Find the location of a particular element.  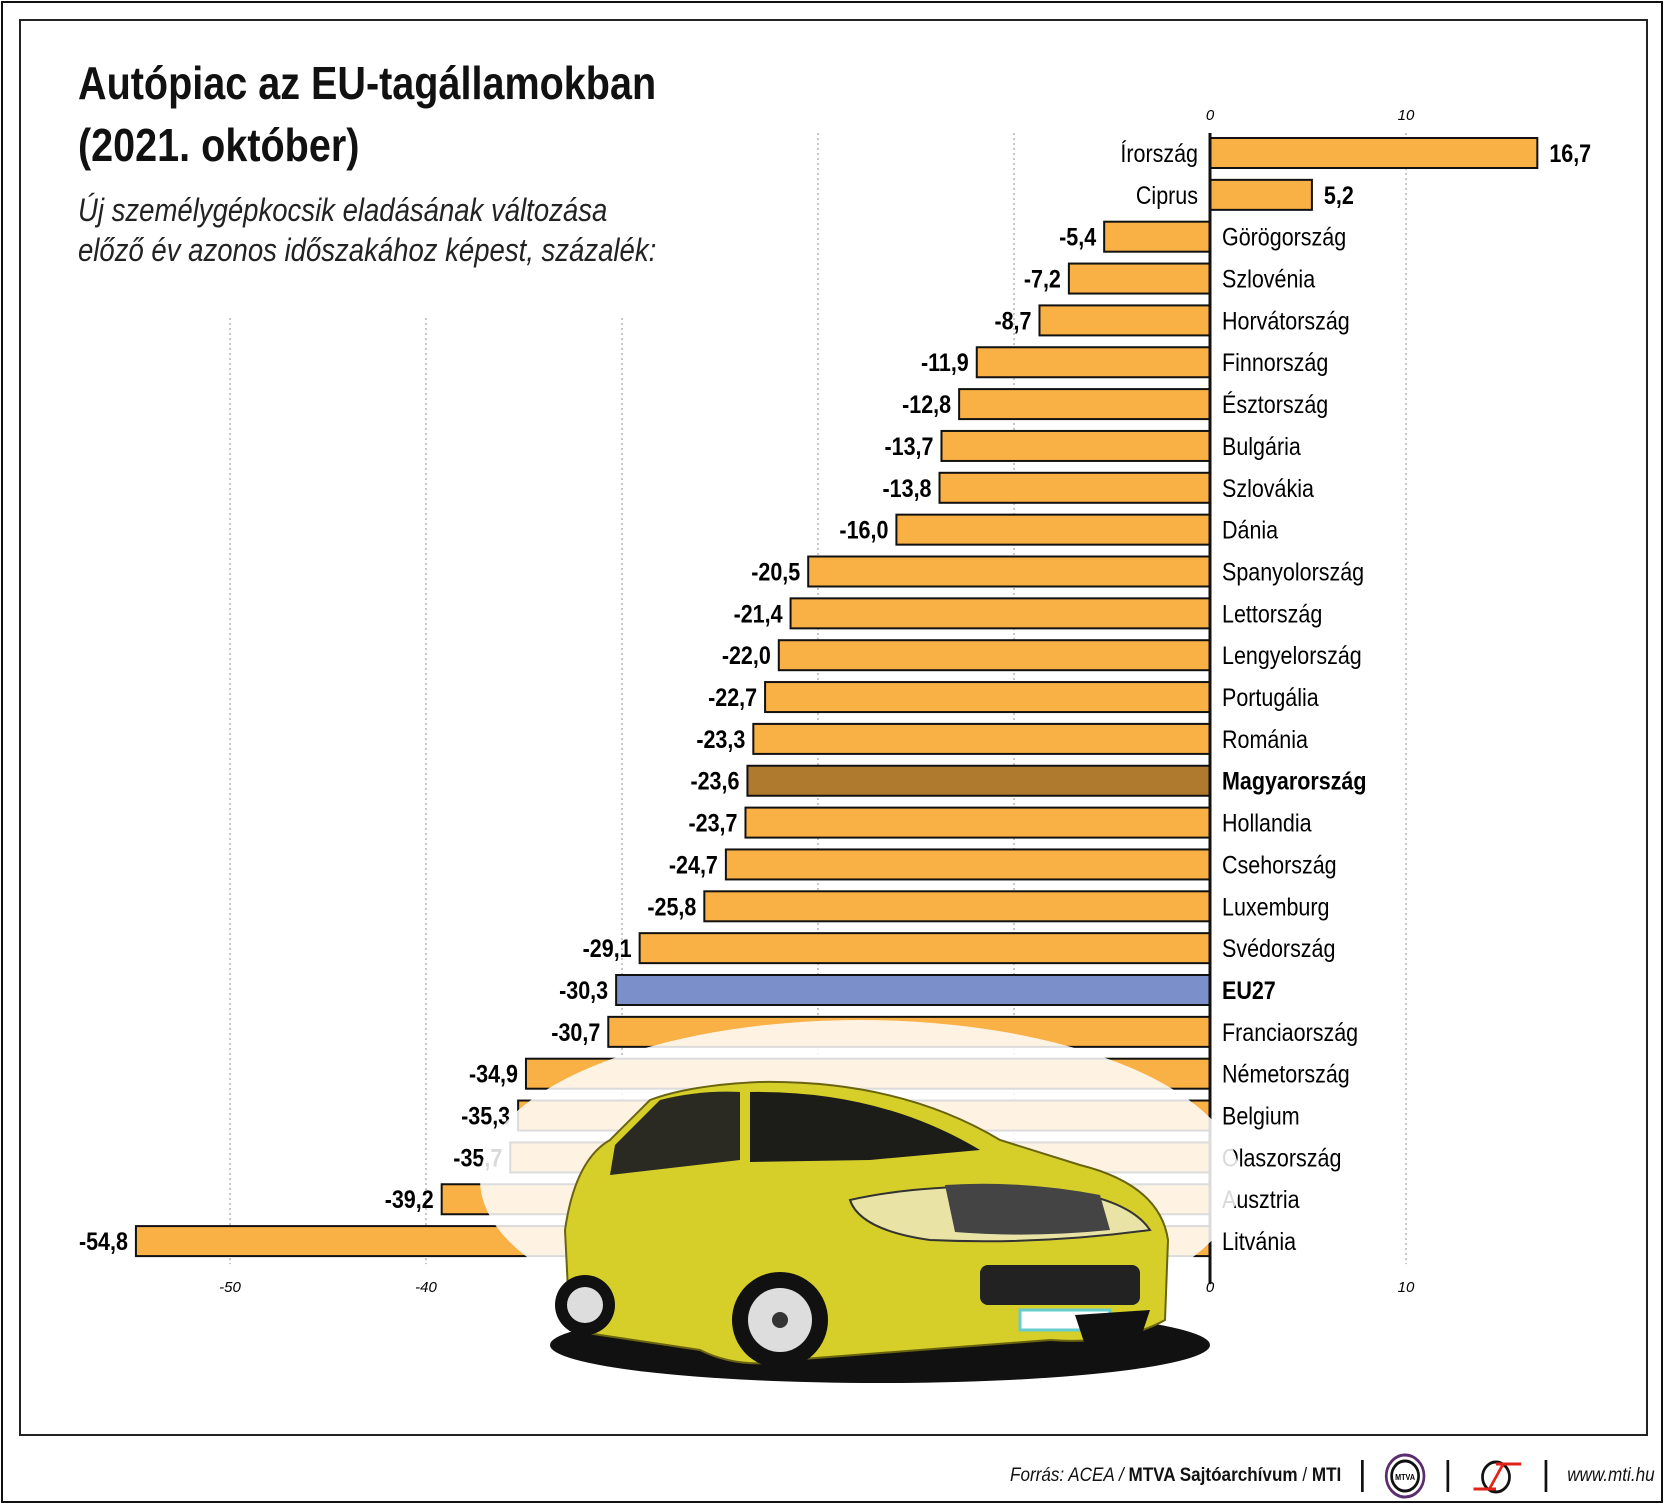

mtva-logo: MTVA is located at coordinates (1405, 1476).